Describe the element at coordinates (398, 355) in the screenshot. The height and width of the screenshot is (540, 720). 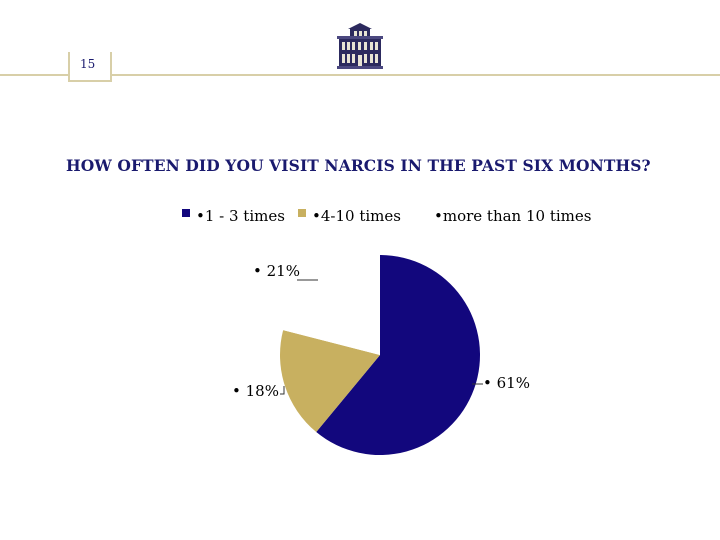
I see `pie-slice-1-3-times` at that location.